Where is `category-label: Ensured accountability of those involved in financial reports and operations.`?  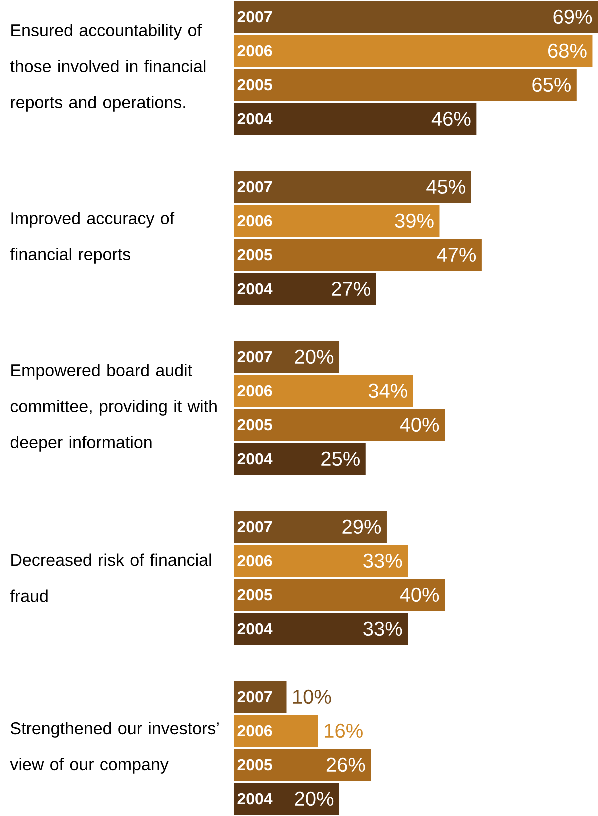 category-label: Ensured accountability of those involved in financial reports and operations. is located at coordinates (108, 68).